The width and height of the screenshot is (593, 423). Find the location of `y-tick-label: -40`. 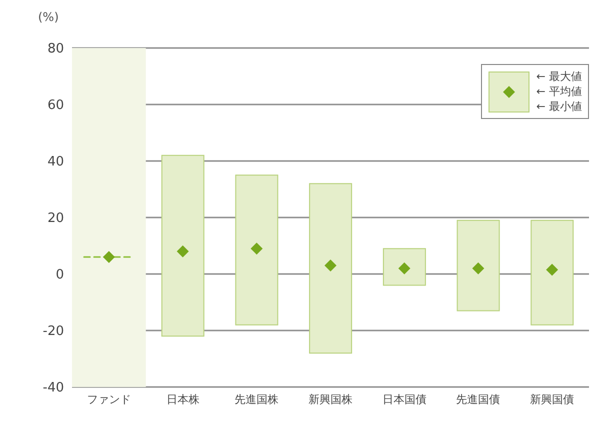

y-tick-label: -40 is located at coordinates (53, 388).